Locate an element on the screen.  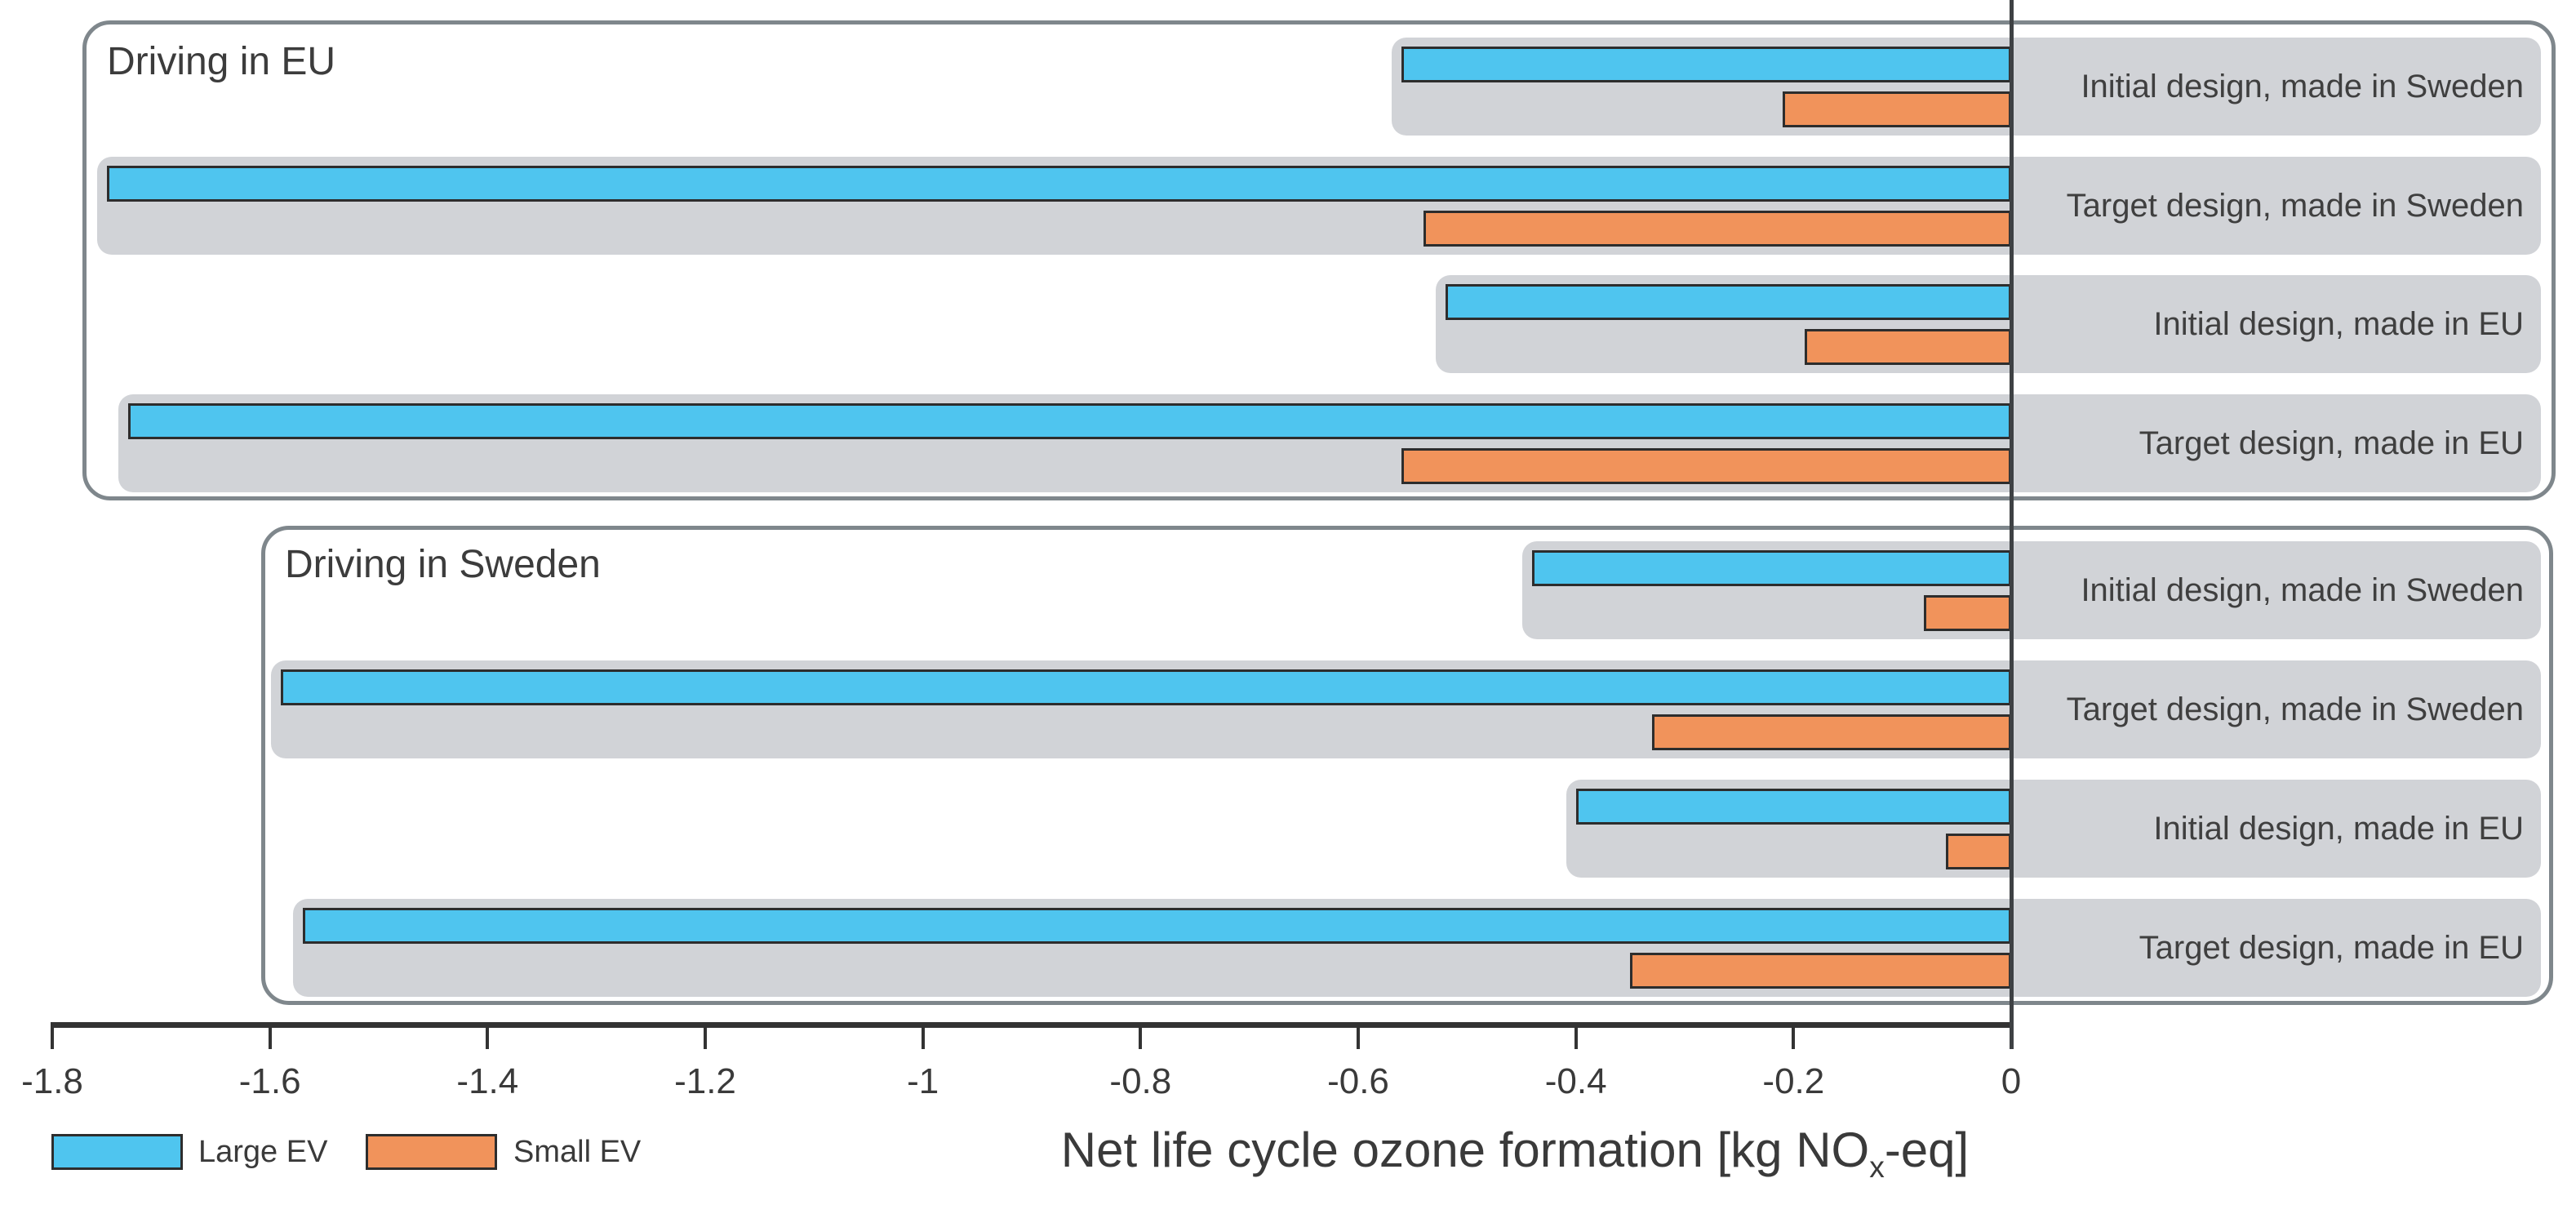
x-tick-label: -0.6 is located at coordinates (1358, 1081).